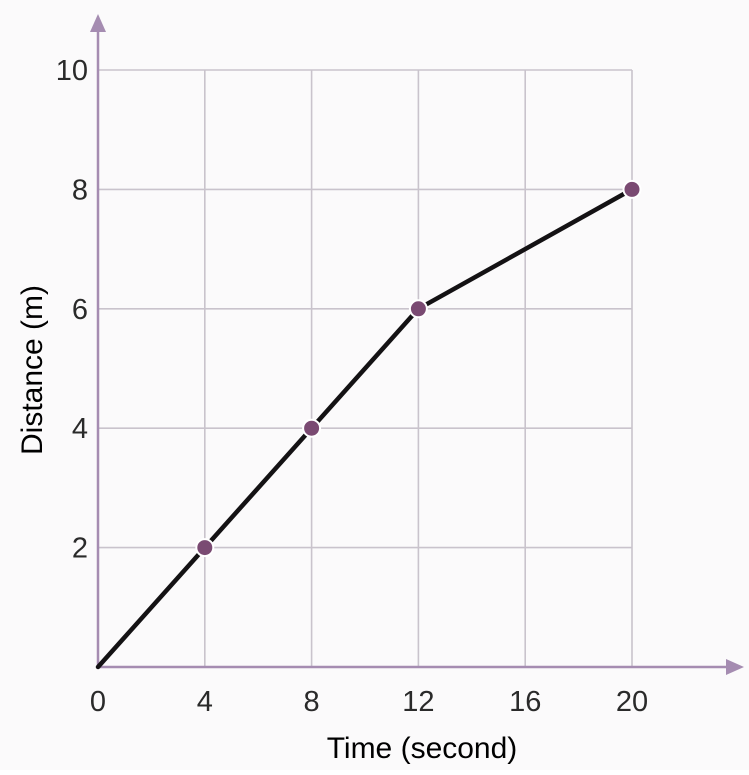 This screenshot has width=749, height=775. I want to click on y-tick-label-6: 6, so click(80, 310).